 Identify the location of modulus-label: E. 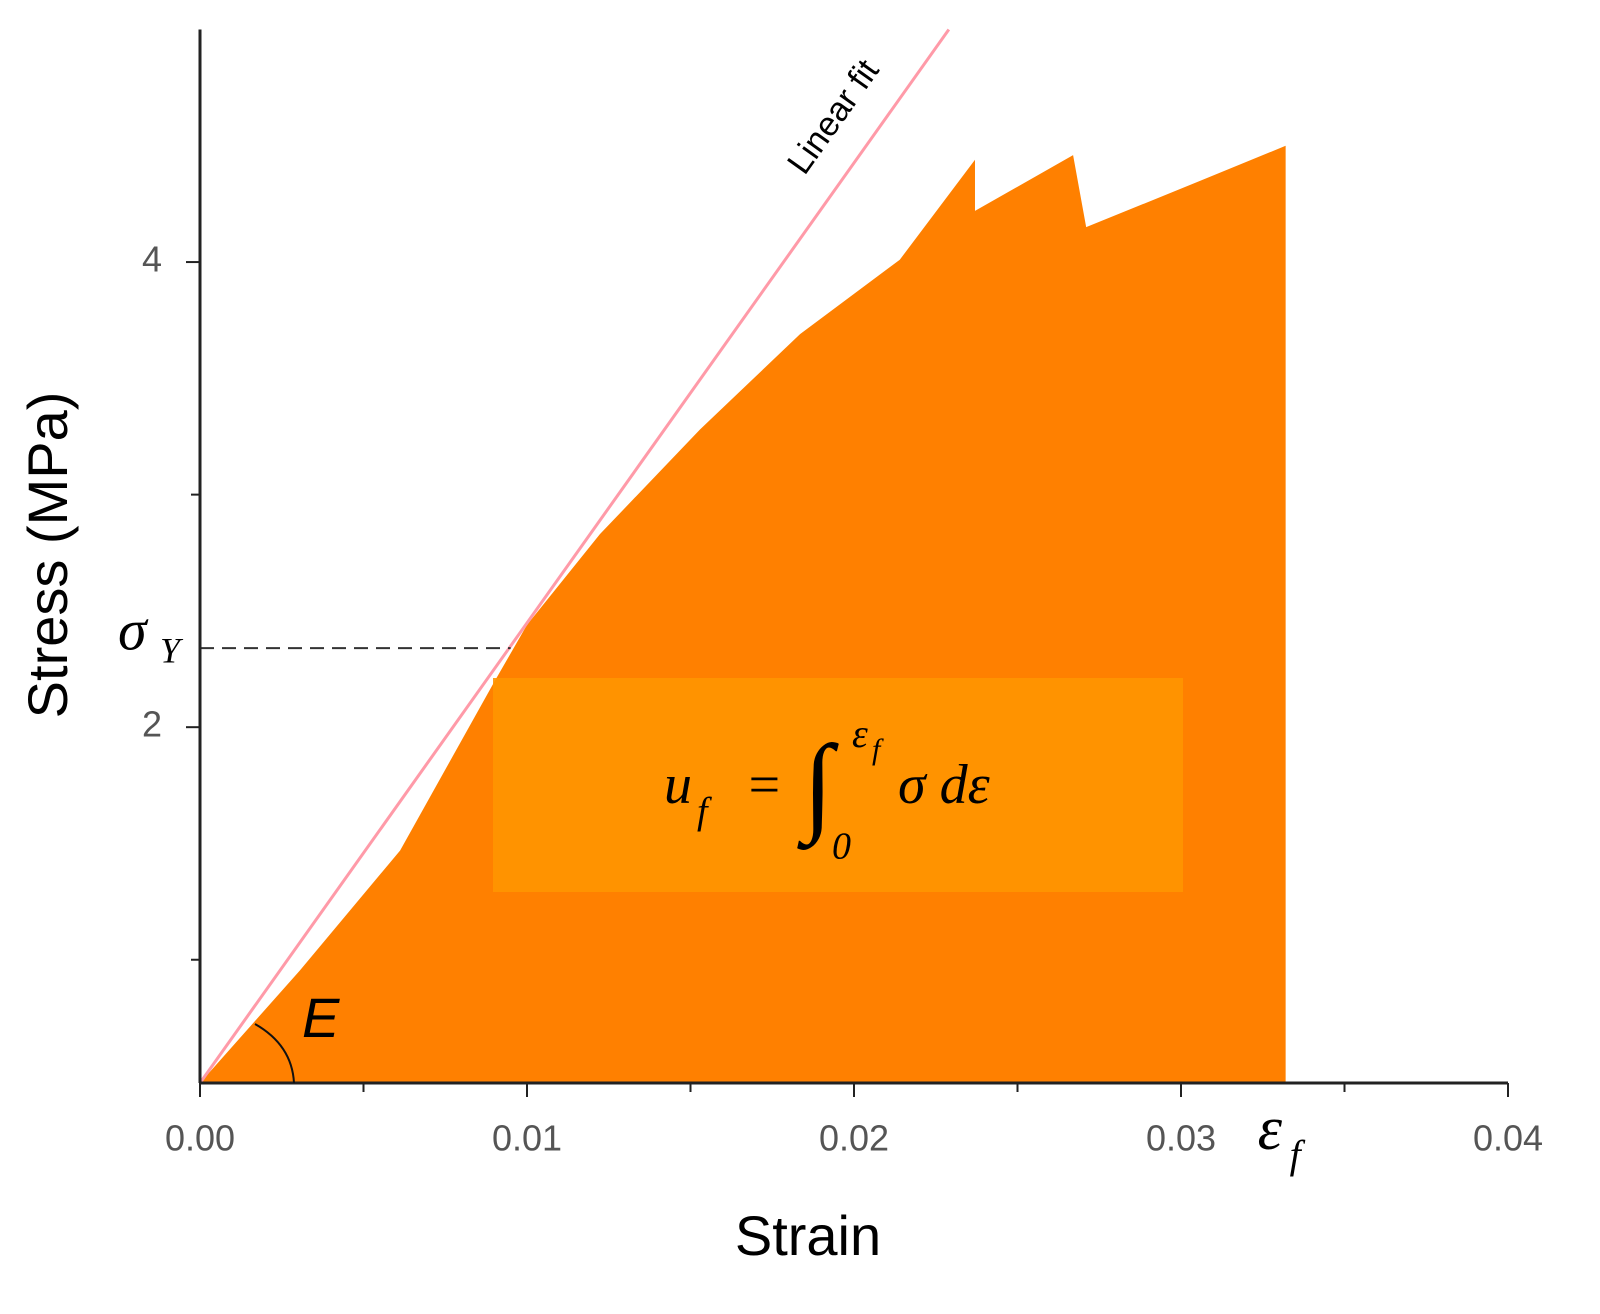
(321, 1017).